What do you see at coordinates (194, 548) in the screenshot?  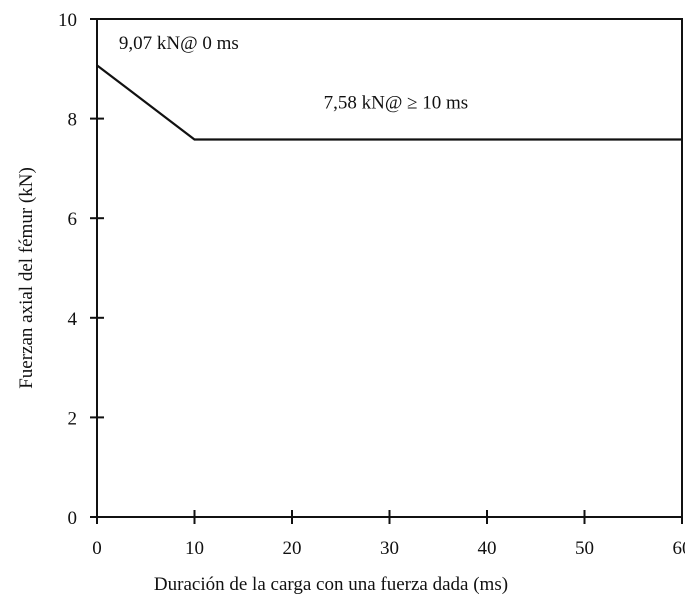 I see `x-tick-label: 10` at bounding box center [194, 548].